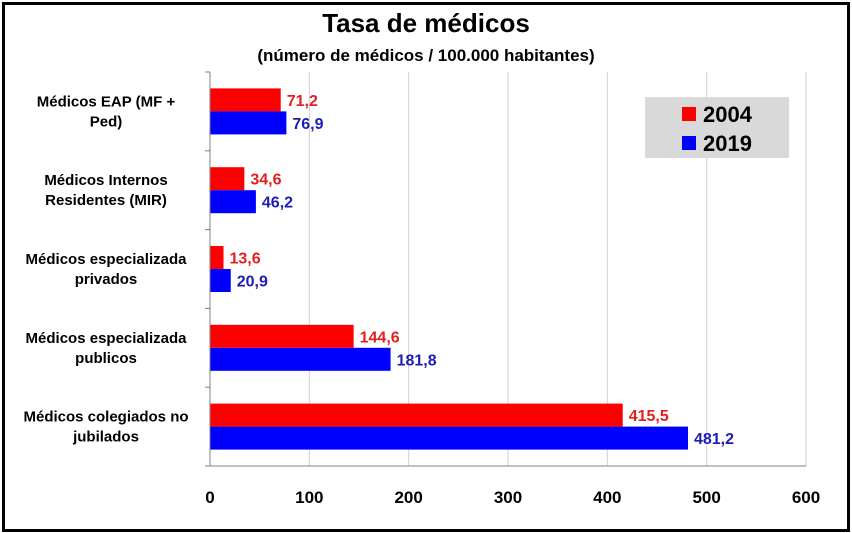 This screenshot has height=533, width=852. What do you see at coordinates (689, 114) in the screenshot?
I see `legend-swatch-2004` at bounding box center [689, 114].